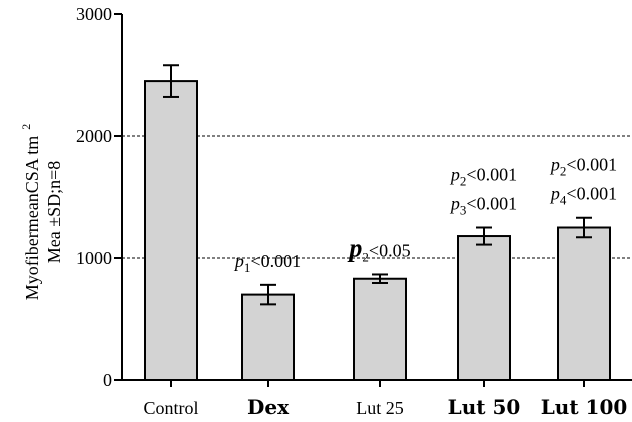 Image resolution: width=632 pixels, height=422 pixels. Describe the element at coordinates (170, 408) in the screenshot. I see `x-tick-label: Control` at that location.